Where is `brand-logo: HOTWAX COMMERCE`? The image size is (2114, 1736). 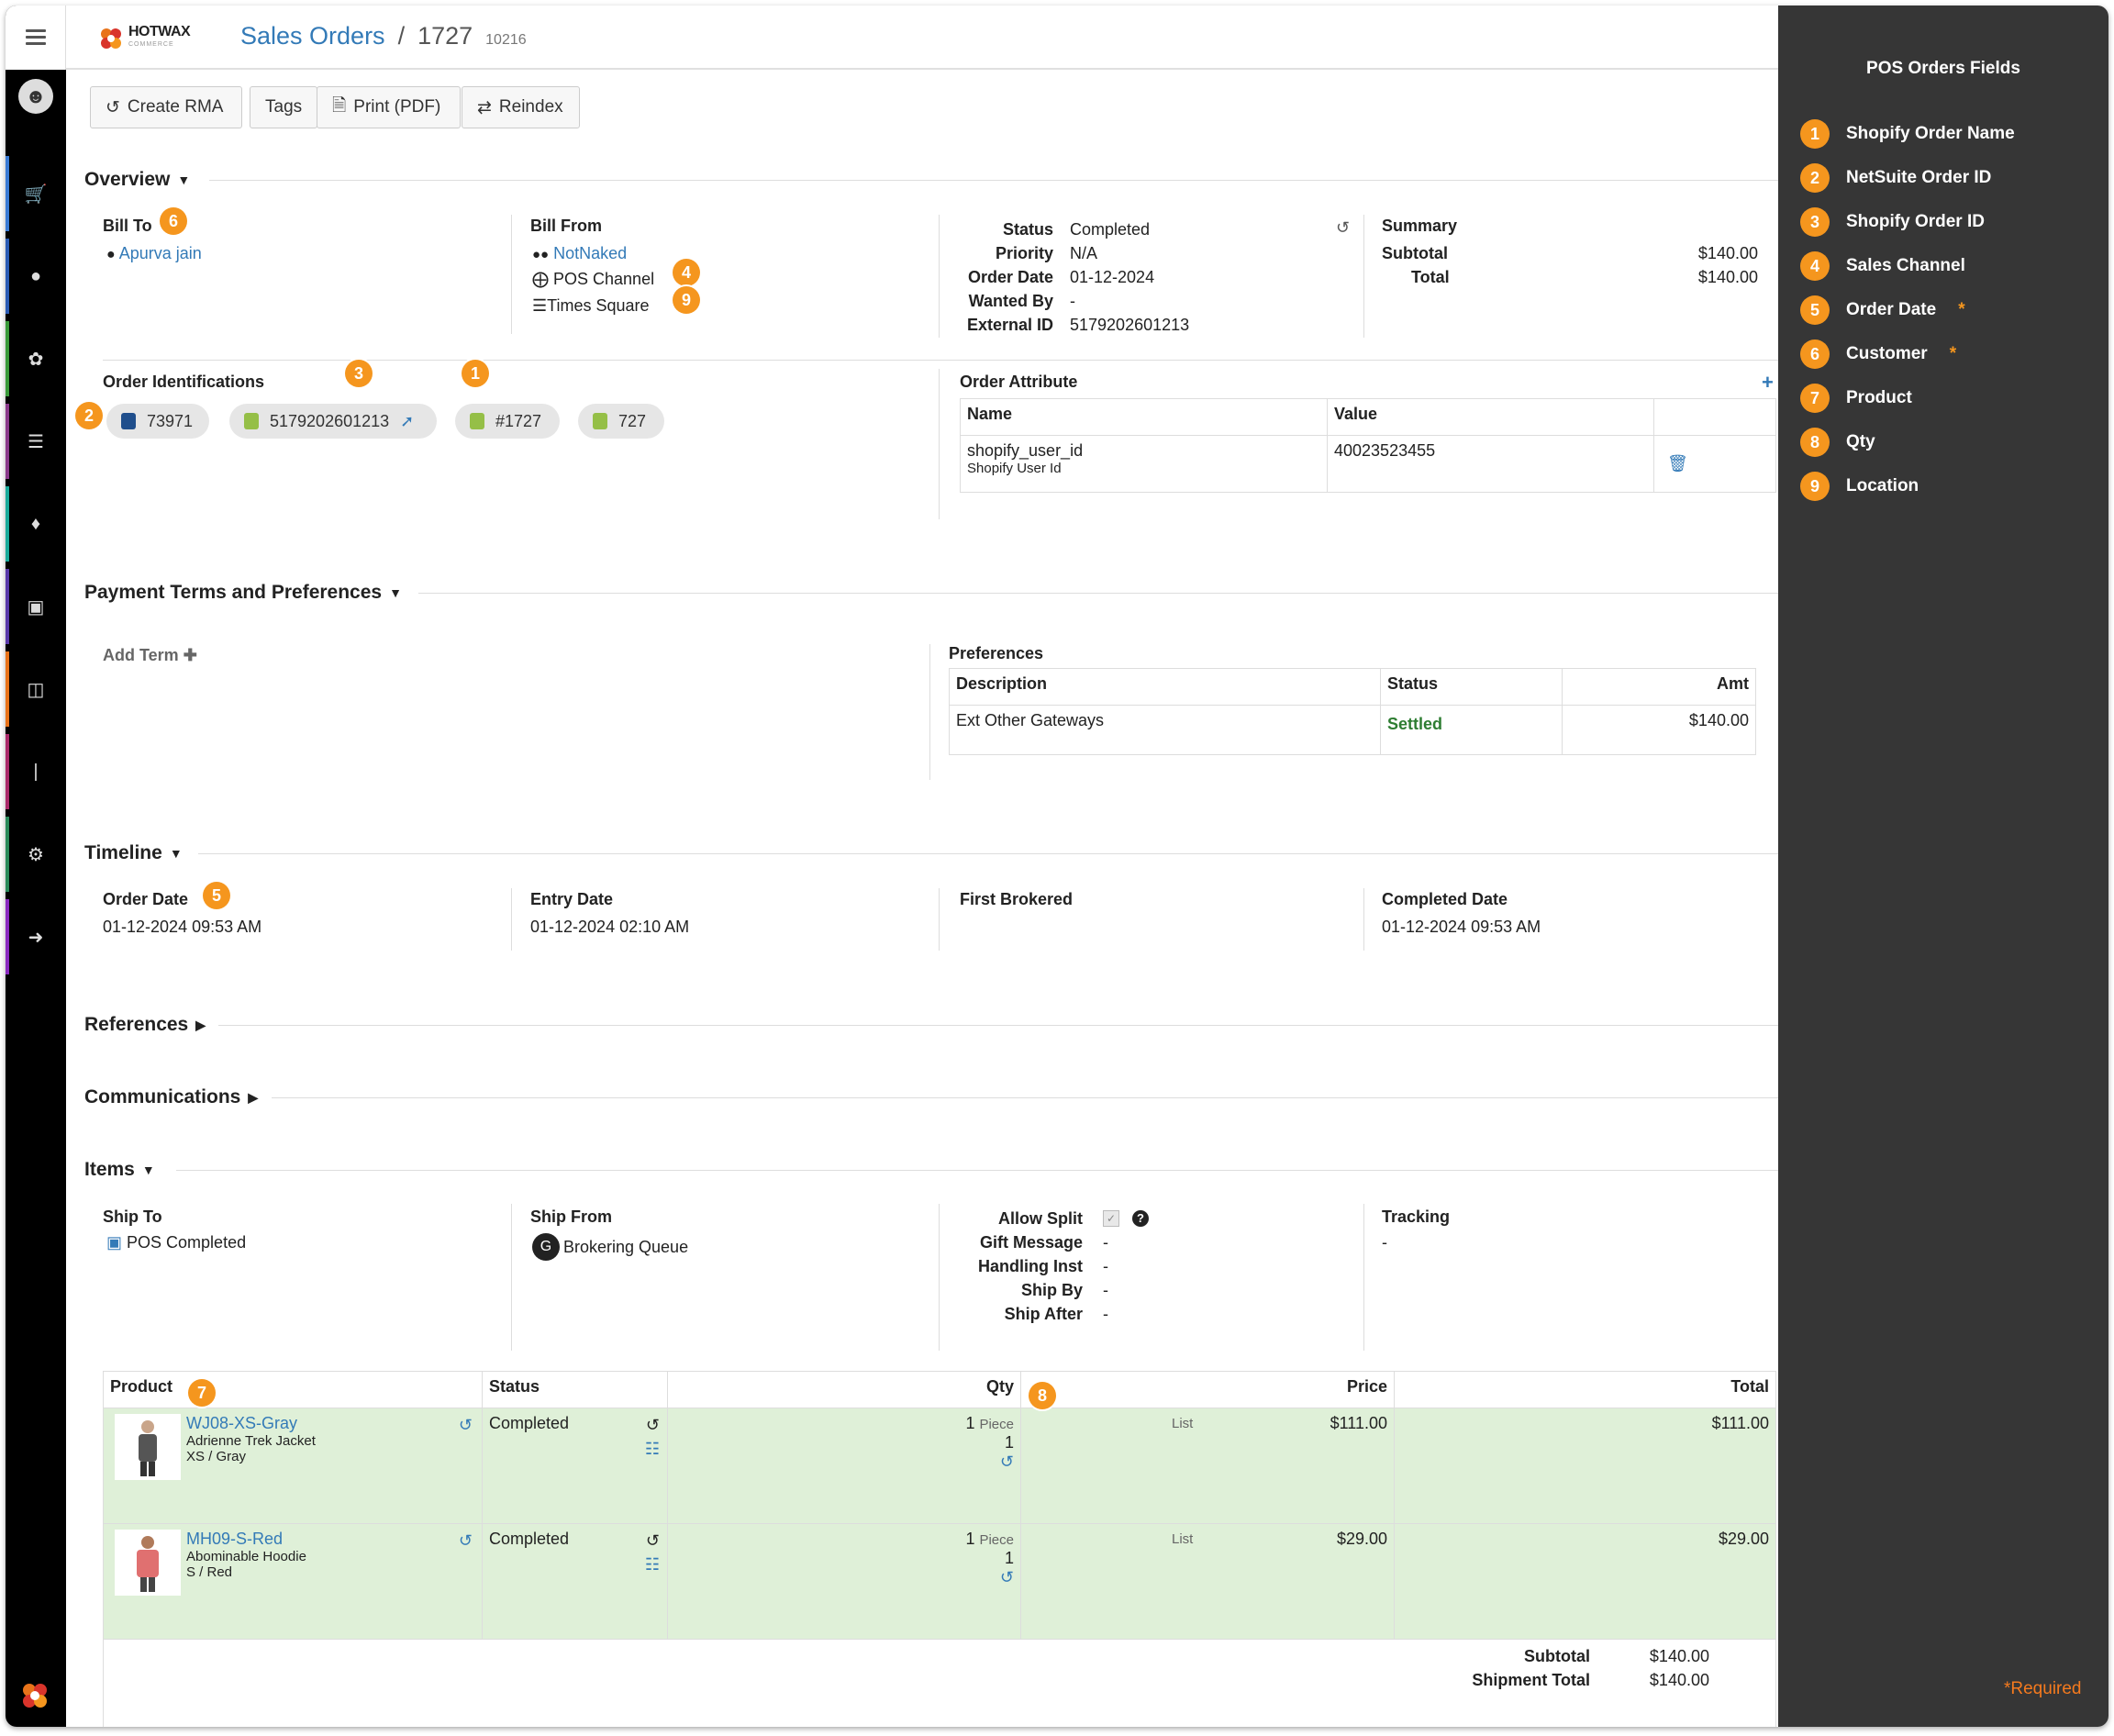
brand-logo: HOTWAX COMMERCE is located at coordinates (145, 37).